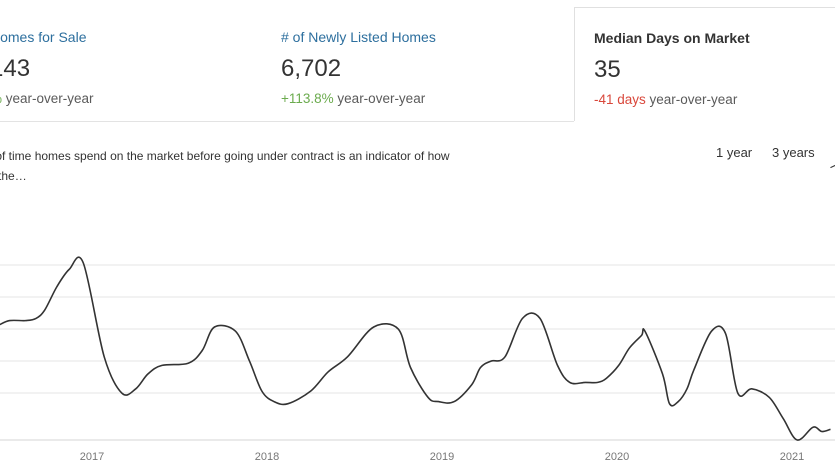 The height and width of the screenshot is (467, 835). I want to click on range-3-years-button: 3 years, so click(793, 152).